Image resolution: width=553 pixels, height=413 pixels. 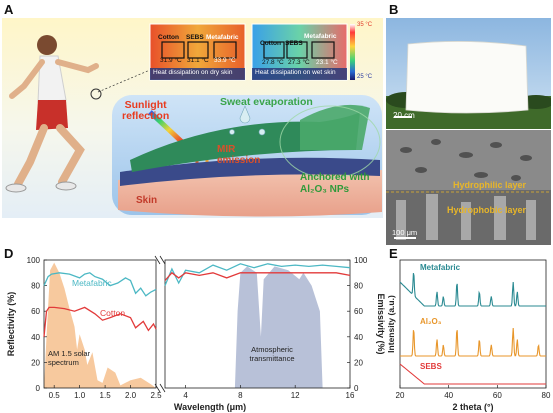 I want to click on x-tick-label-left: 2.0, so click(x=131, y=395).